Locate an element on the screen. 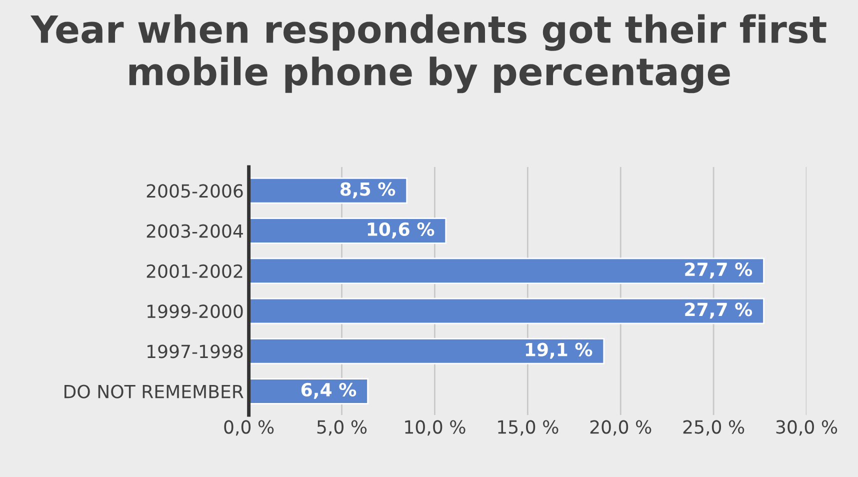 The width and height of the screenshot is (858, 477). x-tick-label: 20,0 % is located at coordinates (621, 428).